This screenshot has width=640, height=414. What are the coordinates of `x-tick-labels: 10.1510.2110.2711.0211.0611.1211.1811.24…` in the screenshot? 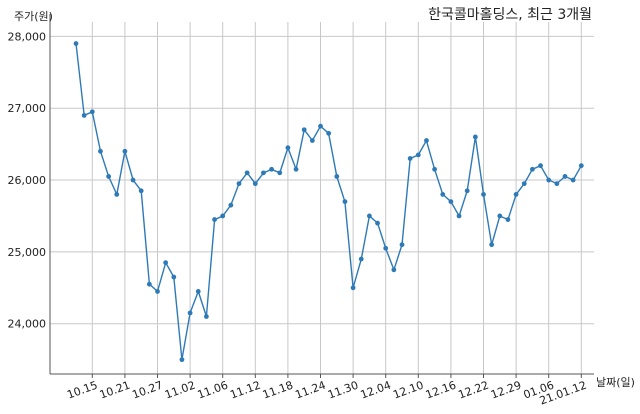 It's located at (326, 393).